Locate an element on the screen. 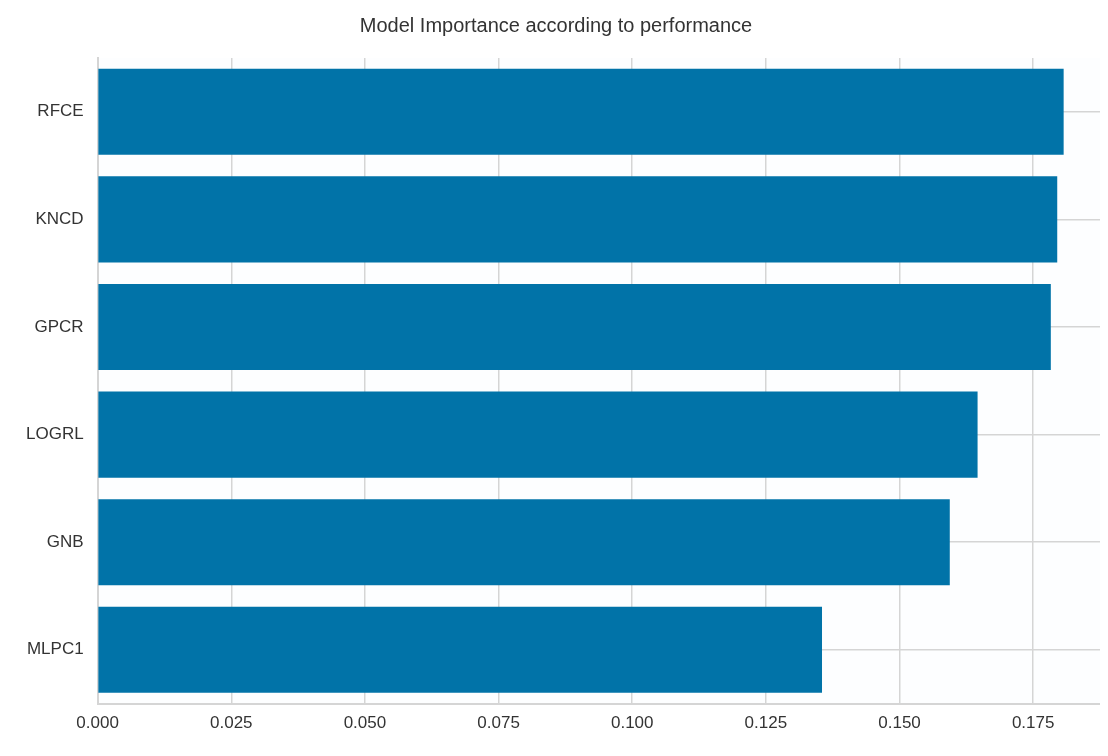 The image size is (1108, 756). y-tick-label: GNB is located at coordinates (65, 541).